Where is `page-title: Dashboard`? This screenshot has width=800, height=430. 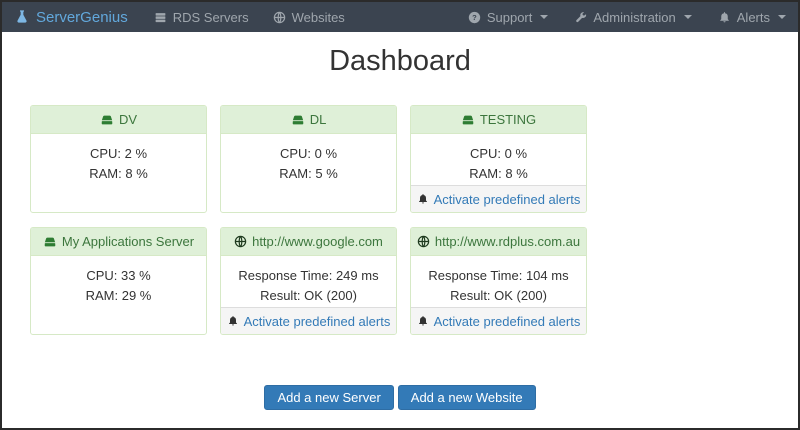
page-title: Dashboard is located at coordinates (400, 61).